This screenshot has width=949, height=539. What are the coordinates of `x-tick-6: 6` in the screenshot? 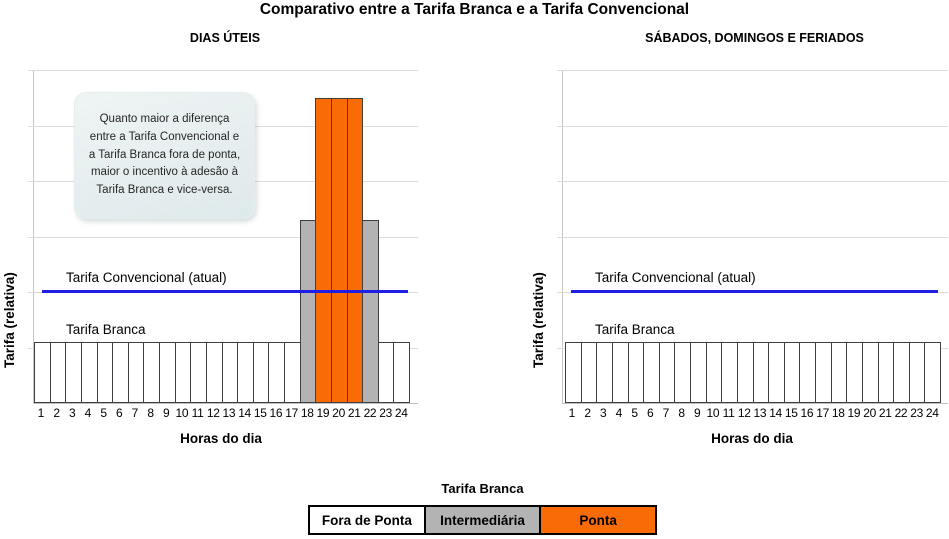 It's located at (119, 413).